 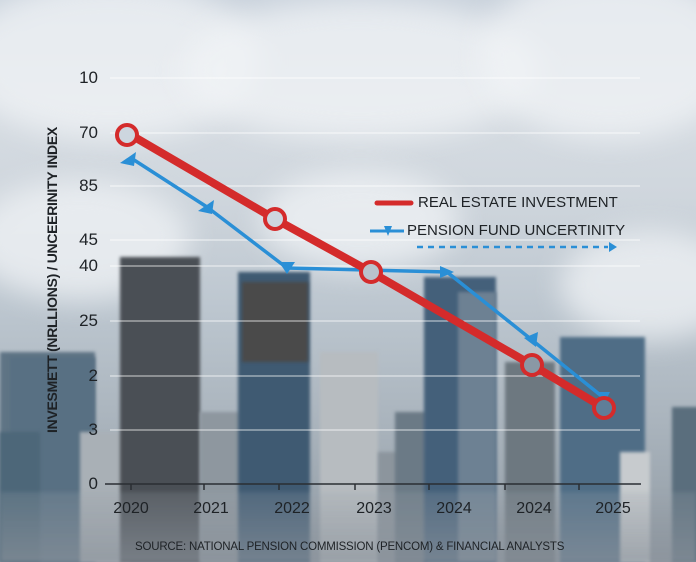 What do you see at coordinates (292, 508) in the screenshot?
I see `x-tick-label: 2022` at bounding box center [292, 508].